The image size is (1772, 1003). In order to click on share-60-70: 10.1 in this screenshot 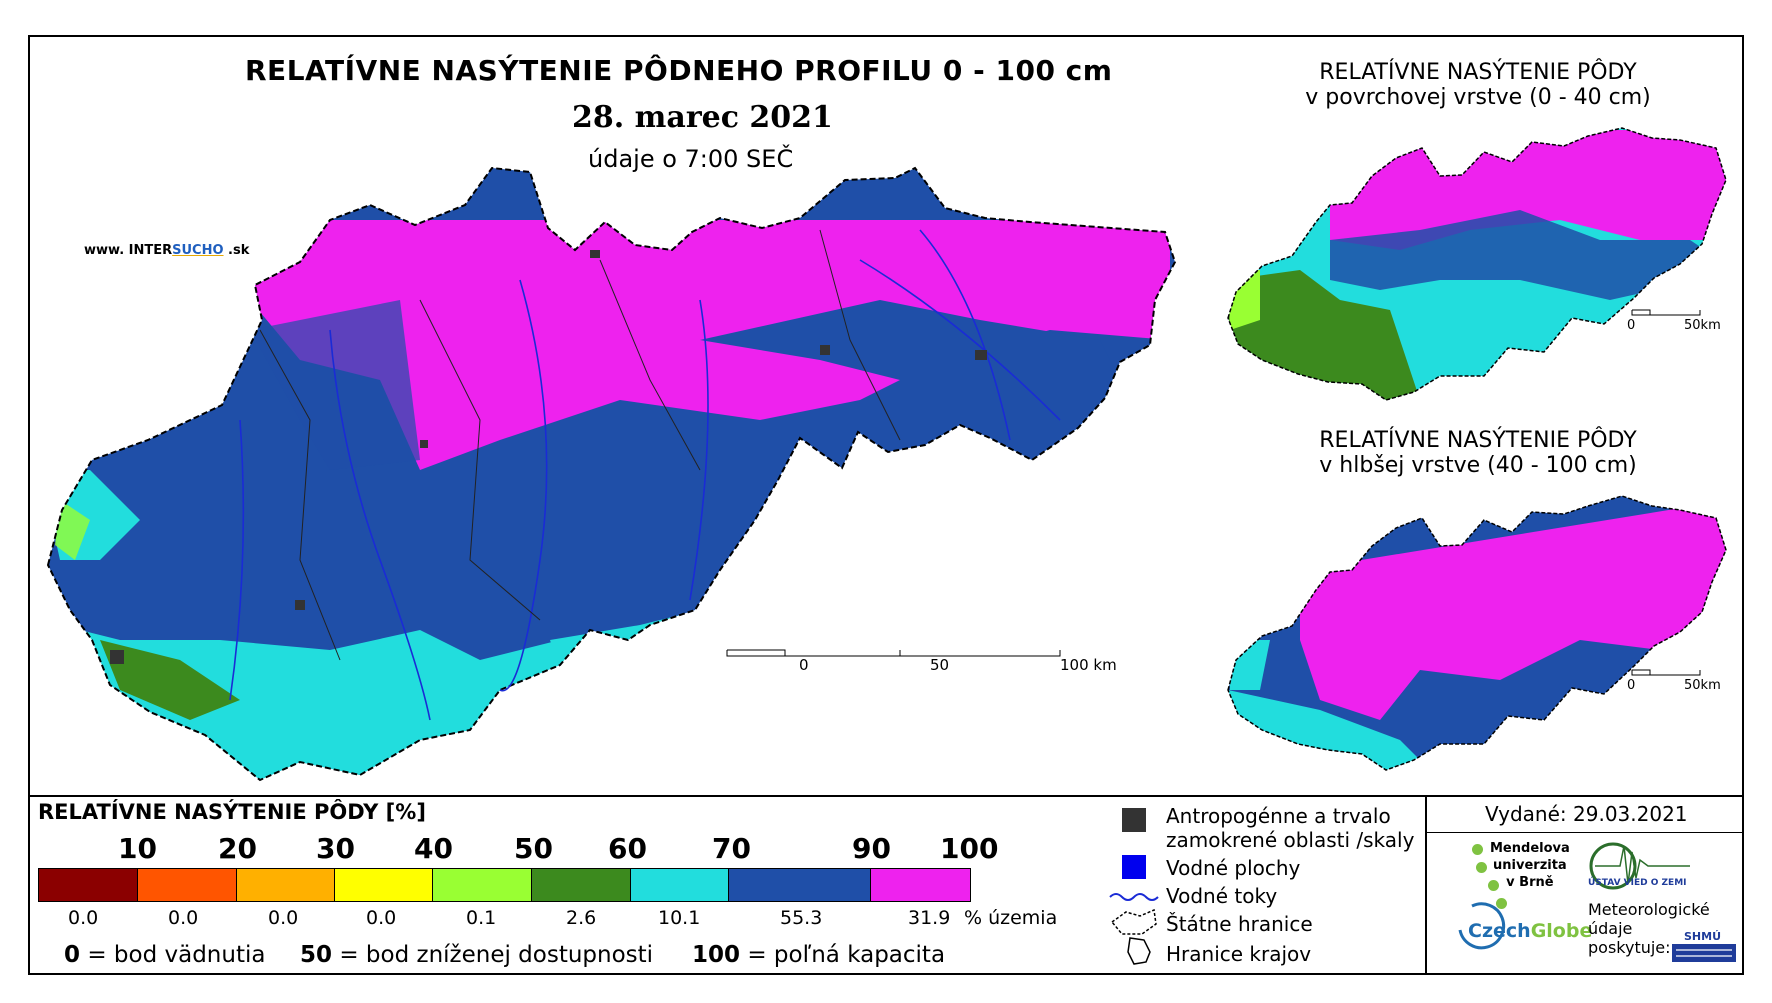, I will do `click(679, 918)`.